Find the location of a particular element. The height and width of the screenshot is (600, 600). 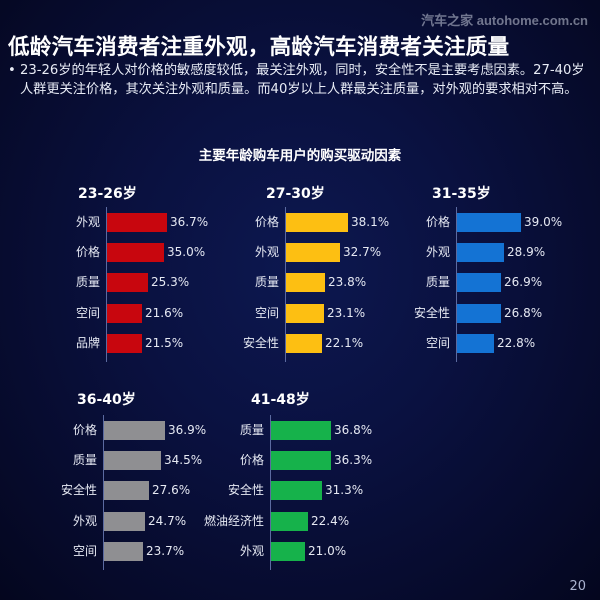

value-label: 38.1% is located at coordinates (370, 222).